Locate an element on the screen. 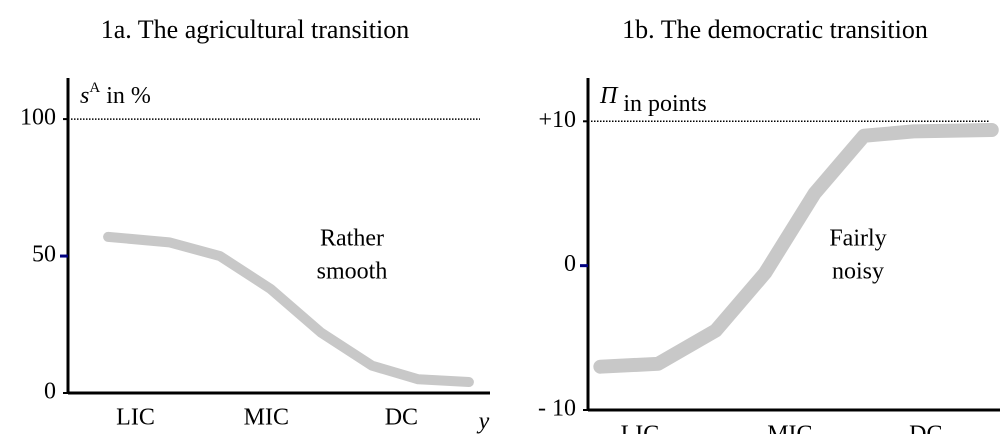 This screenshot has height=434, width=1008. y-tick-label: +10 is located at coordinates (557, 120).